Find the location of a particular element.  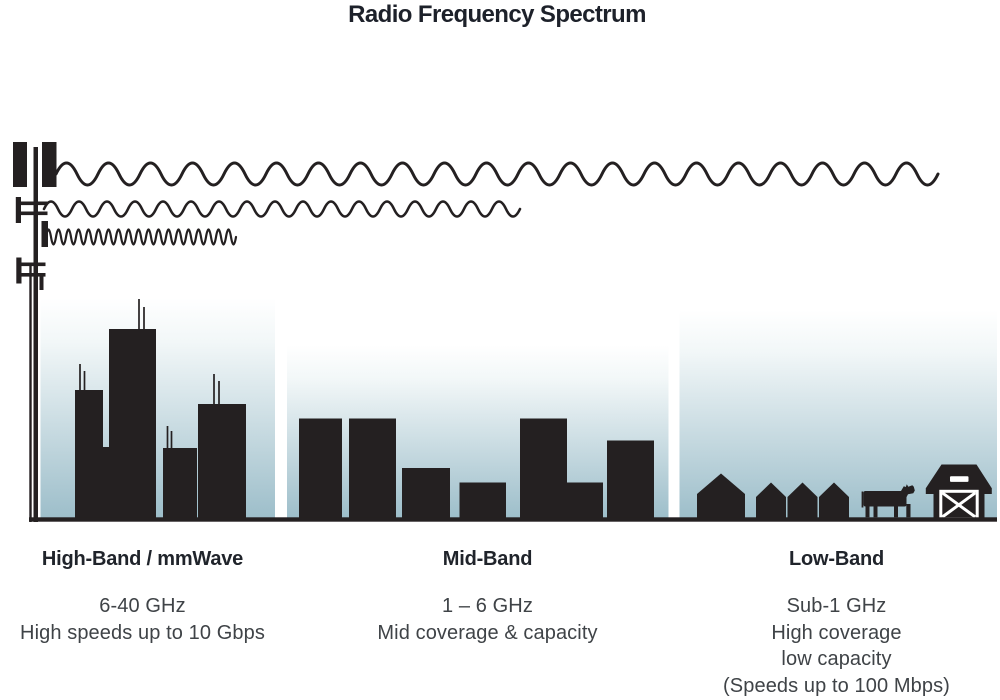

band-detail: High speeds up to 10 Gbps is located at coordinates (142, 632).